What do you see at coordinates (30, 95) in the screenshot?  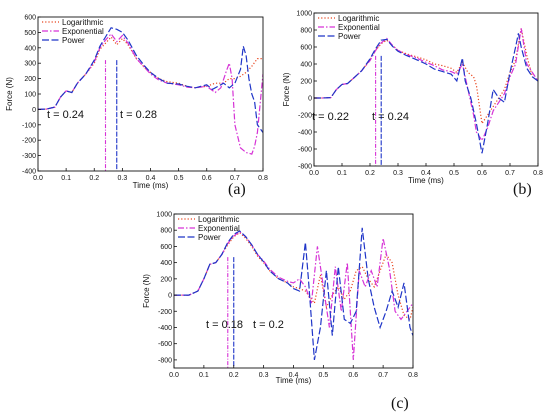 I see `y-tick-label: 100` at bounding box center [30, 95].